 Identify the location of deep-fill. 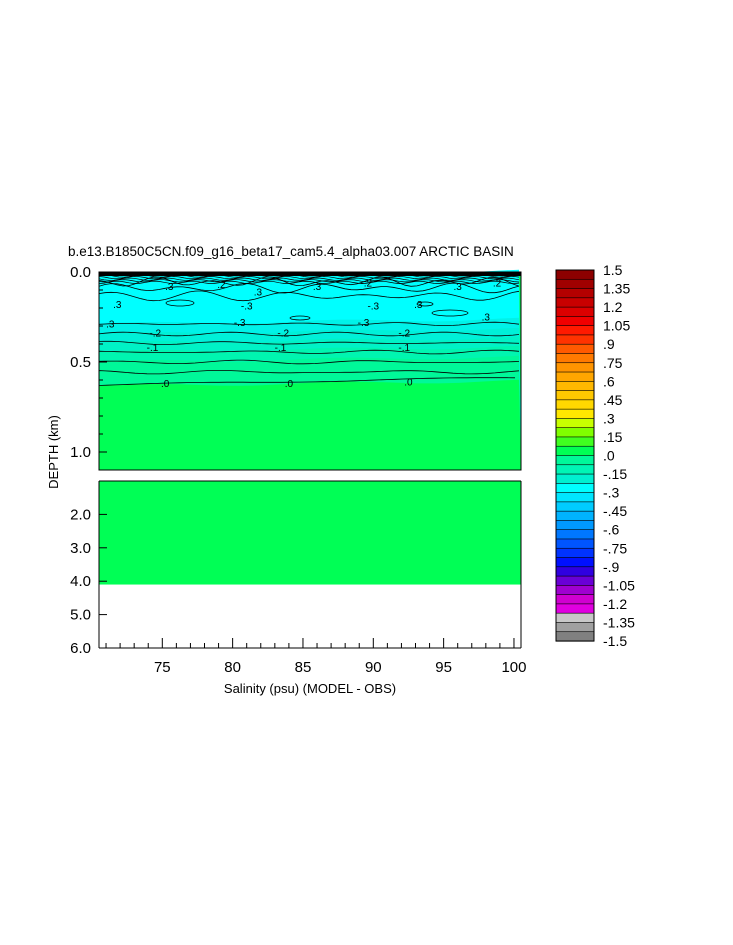
(310, 533).